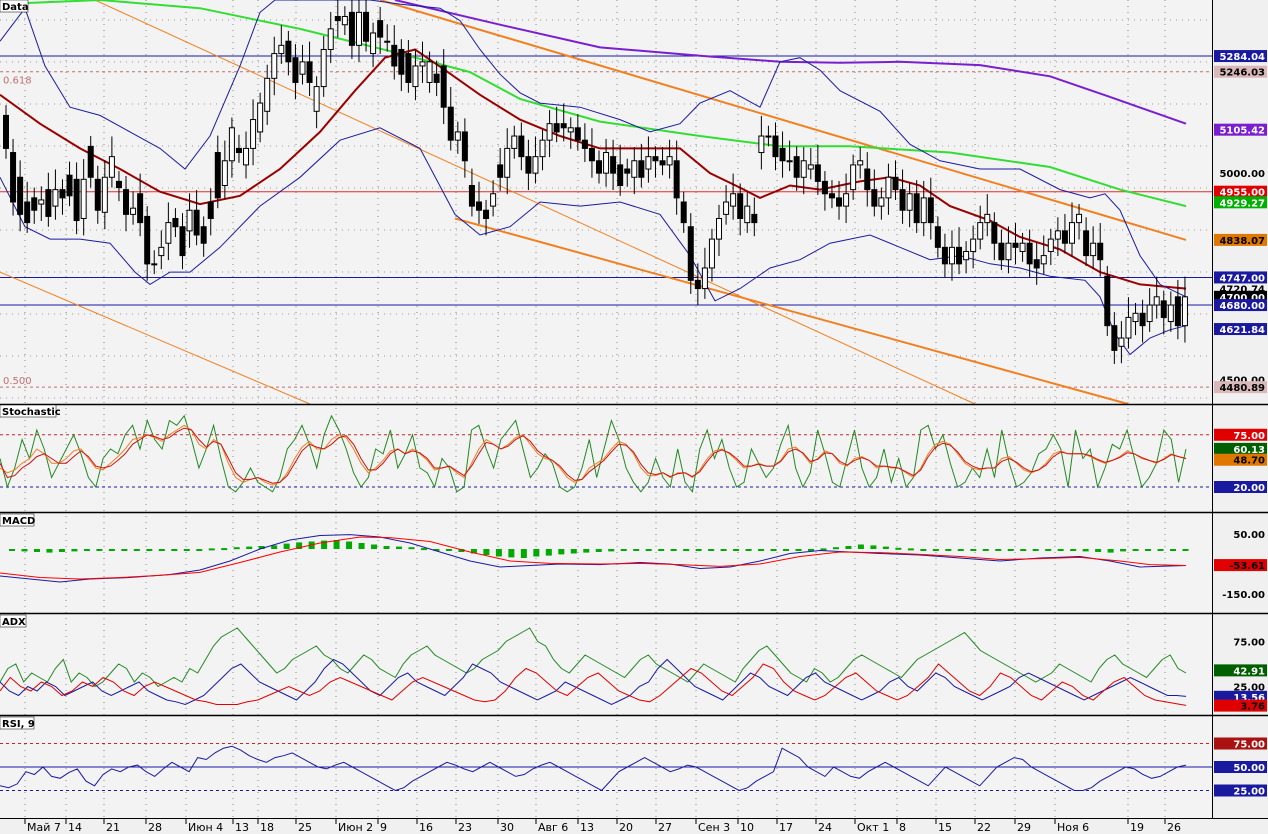  Describe the element at coordinates (593, 666) in the screenshot. I see `adx-panel` at that location.